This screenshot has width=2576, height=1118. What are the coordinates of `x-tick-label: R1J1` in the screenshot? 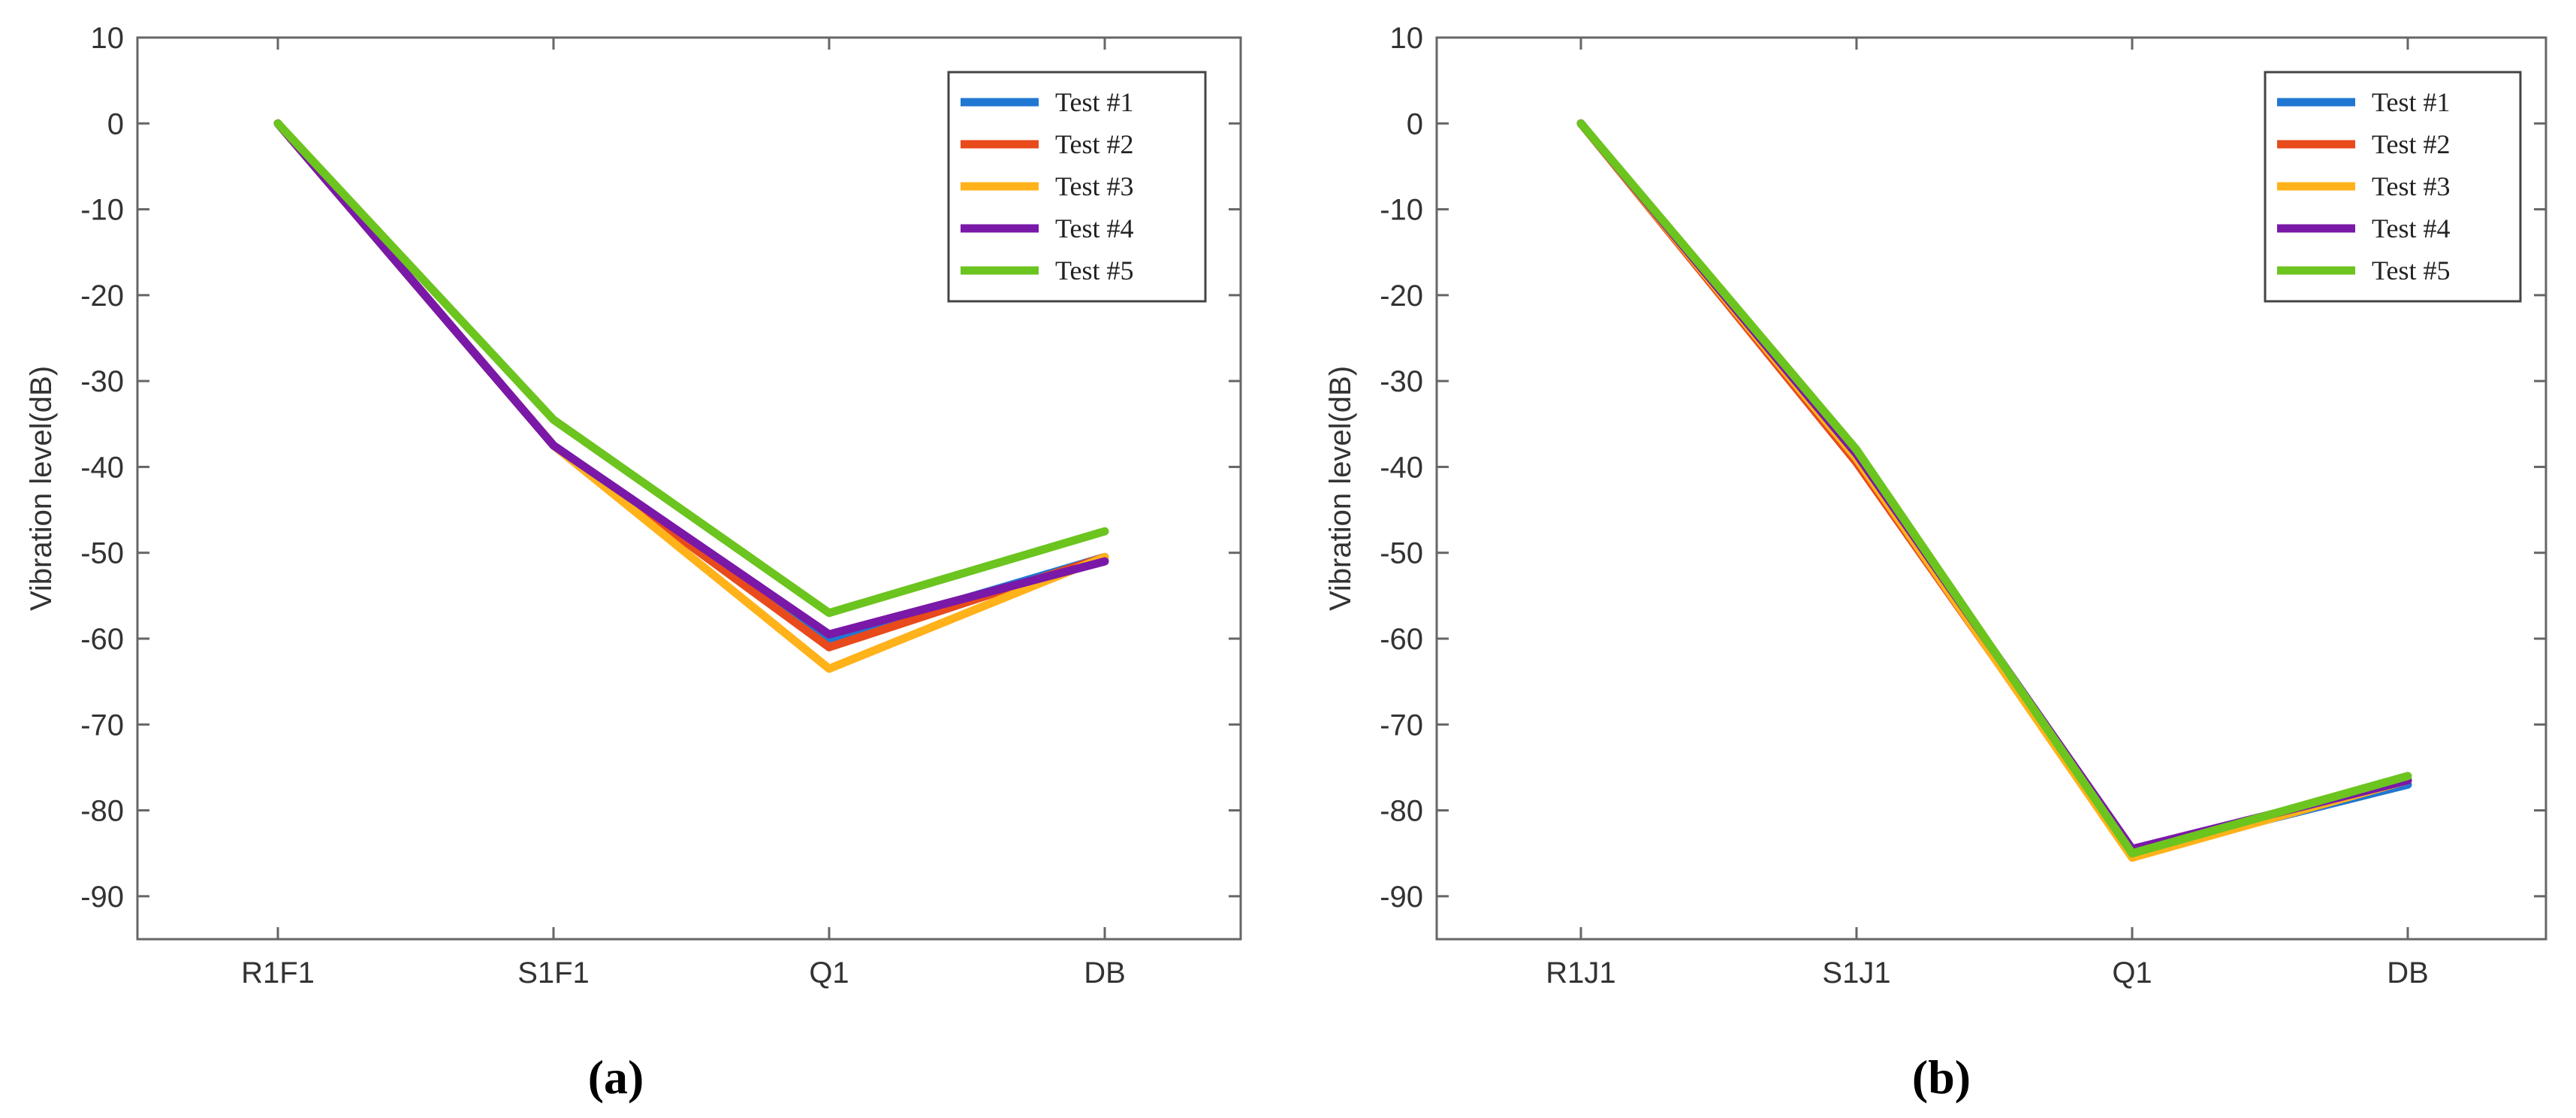 It's located at (1580, 973).